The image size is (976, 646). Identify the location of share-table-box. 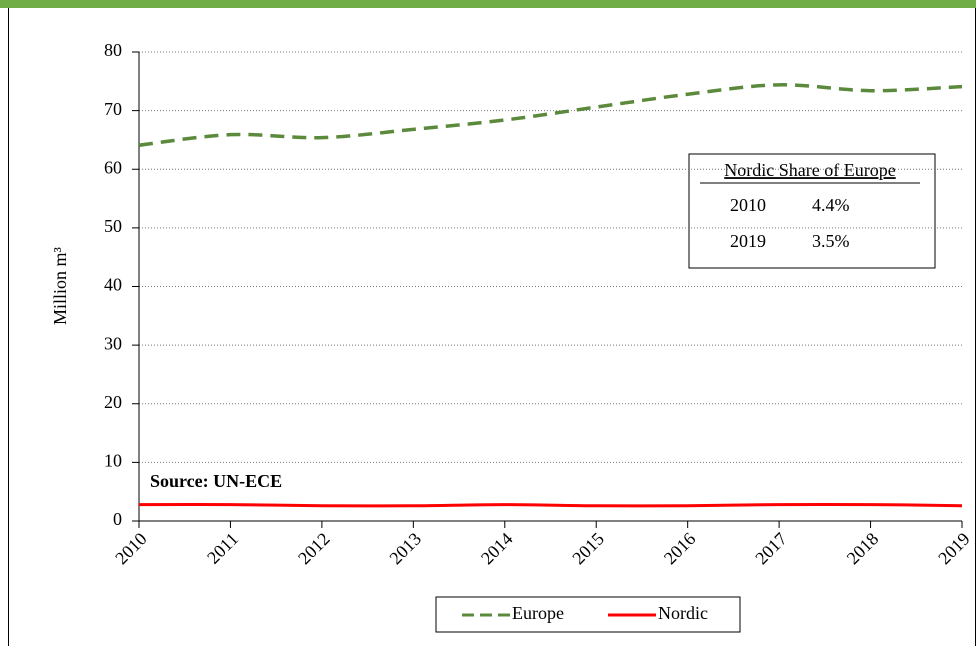
(812, 211).